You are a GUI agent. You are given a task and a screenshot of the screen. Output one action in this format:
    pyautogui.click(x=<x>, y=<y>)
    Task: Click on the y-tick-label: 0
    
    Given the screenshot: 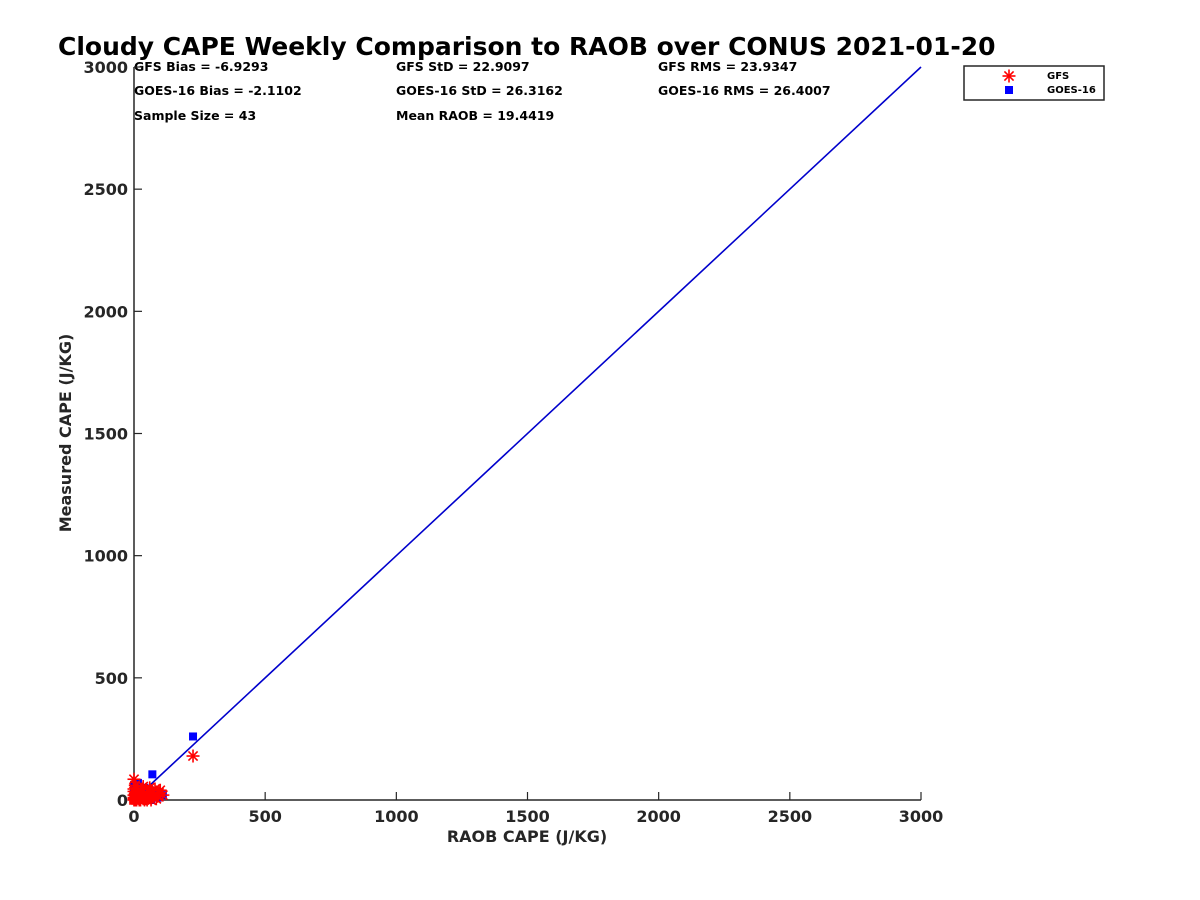 What is the action you would take?
    pyautogui.click(x=122, y=800)
    